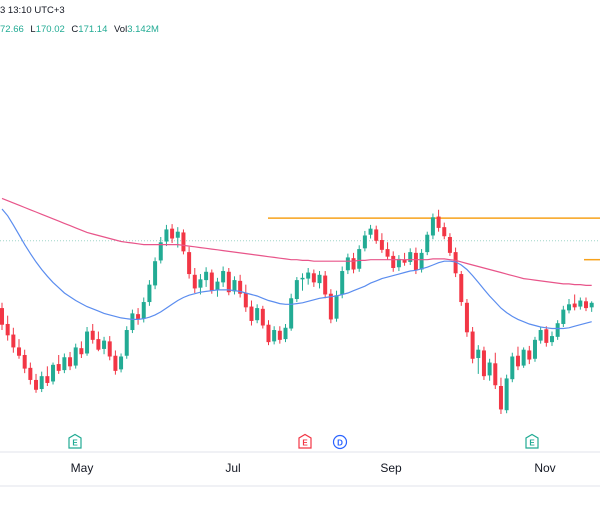 The width and height of the screenshot is (600, 511). Describe the element at coordinates (75, 29) in the screenshot. I see `ohlc-close-key: C` at that location.